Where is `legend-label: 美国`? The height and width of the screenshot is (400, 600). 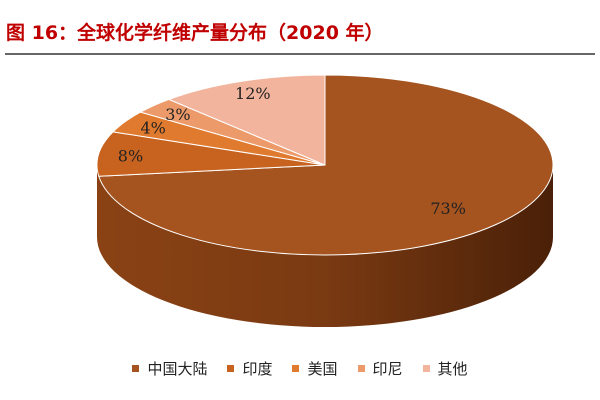 legend-label: 美国 is located at coordinates (322, 369).